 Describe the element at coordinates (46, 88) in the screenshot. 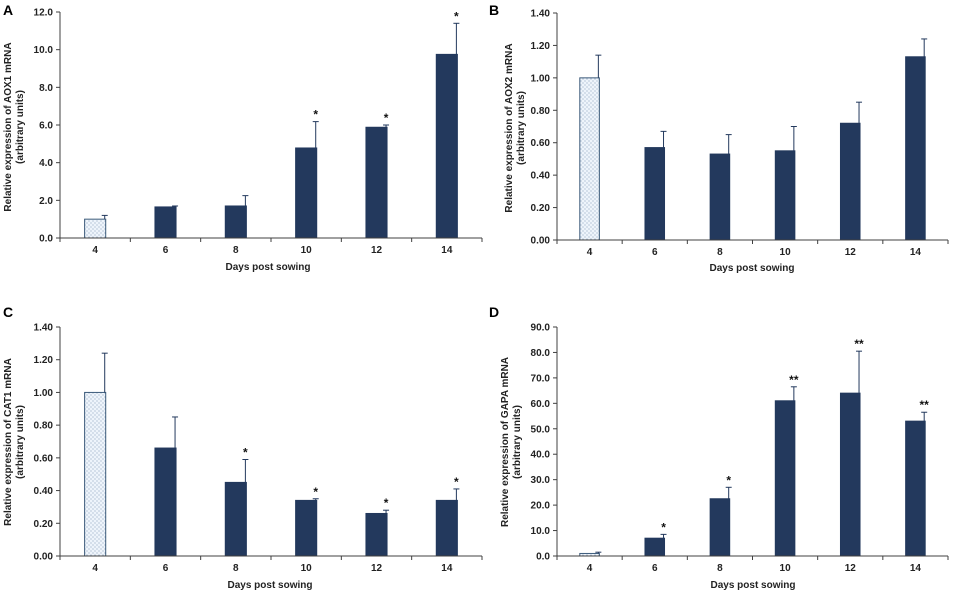

I see `panel-a-y-tick-label: 8.0` at that location.